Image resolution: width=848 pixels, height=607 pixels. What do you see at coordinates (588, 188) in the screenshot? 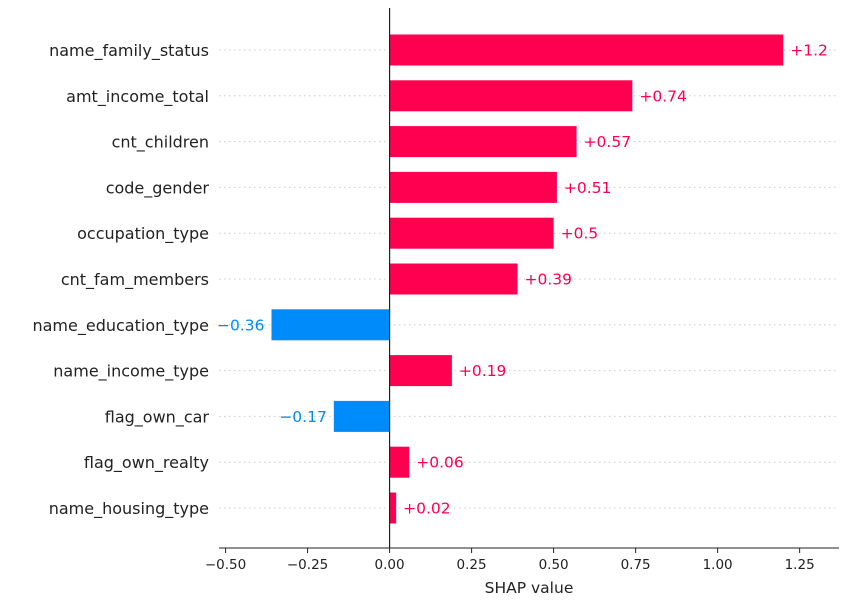
I see `value-label-code_gender: +0.51` at bounding box center [588, 188].